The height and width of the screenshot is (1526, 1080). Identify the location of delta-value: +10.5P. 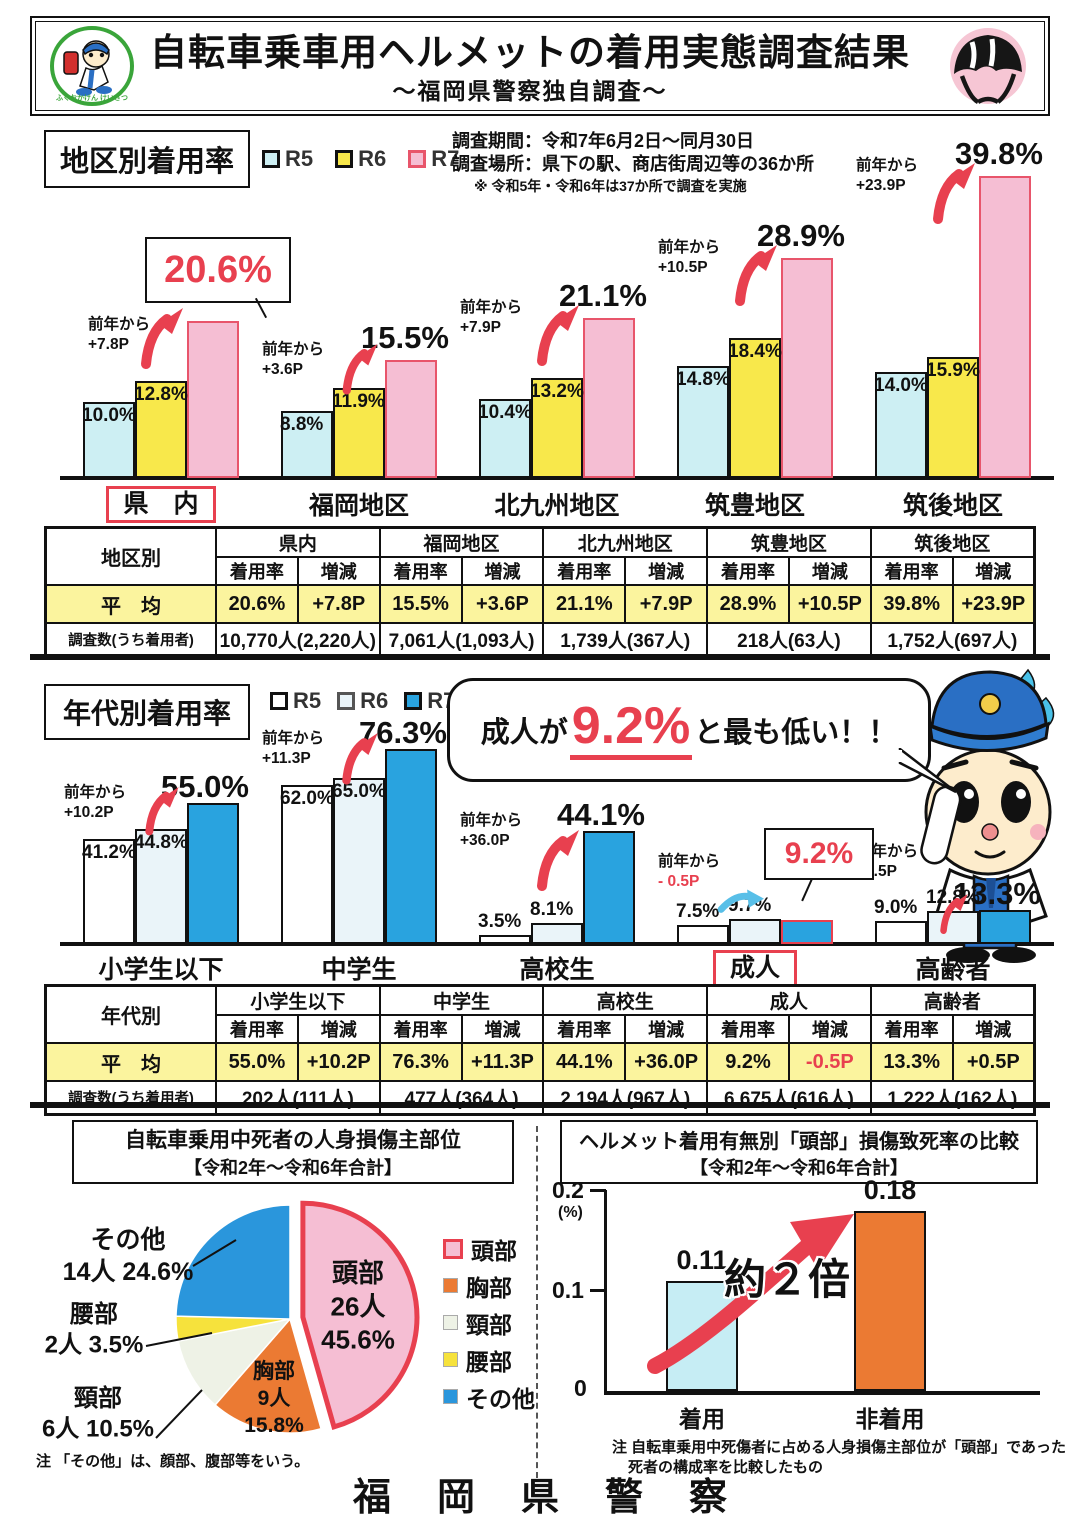
(683, 268).